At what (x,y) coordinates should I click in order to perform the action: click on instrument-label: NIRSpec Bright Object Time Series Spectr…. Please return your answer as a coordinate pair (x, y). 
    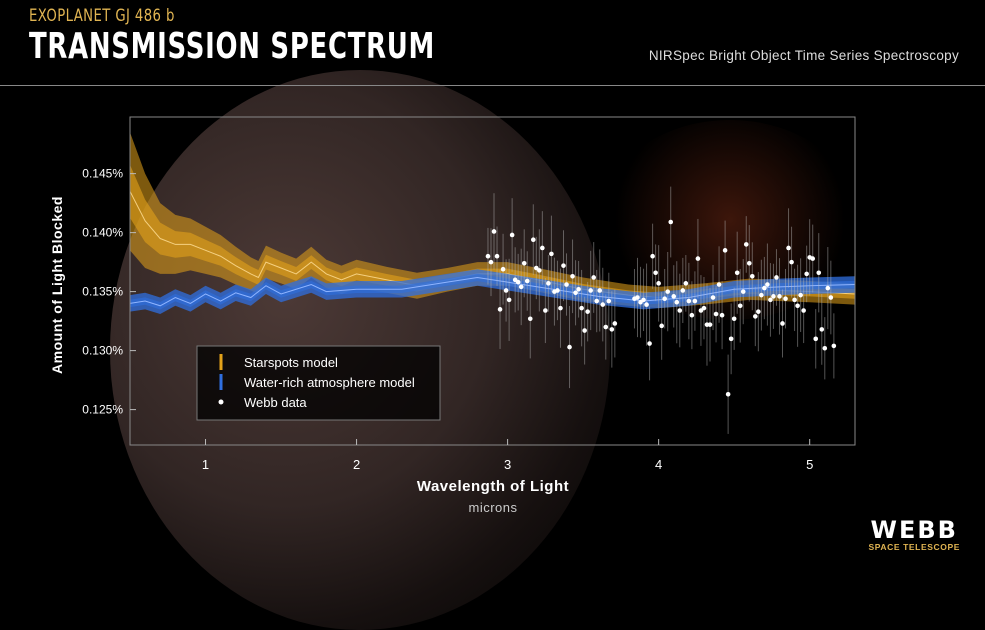
    Looking at the image, I should click on (803, 55).